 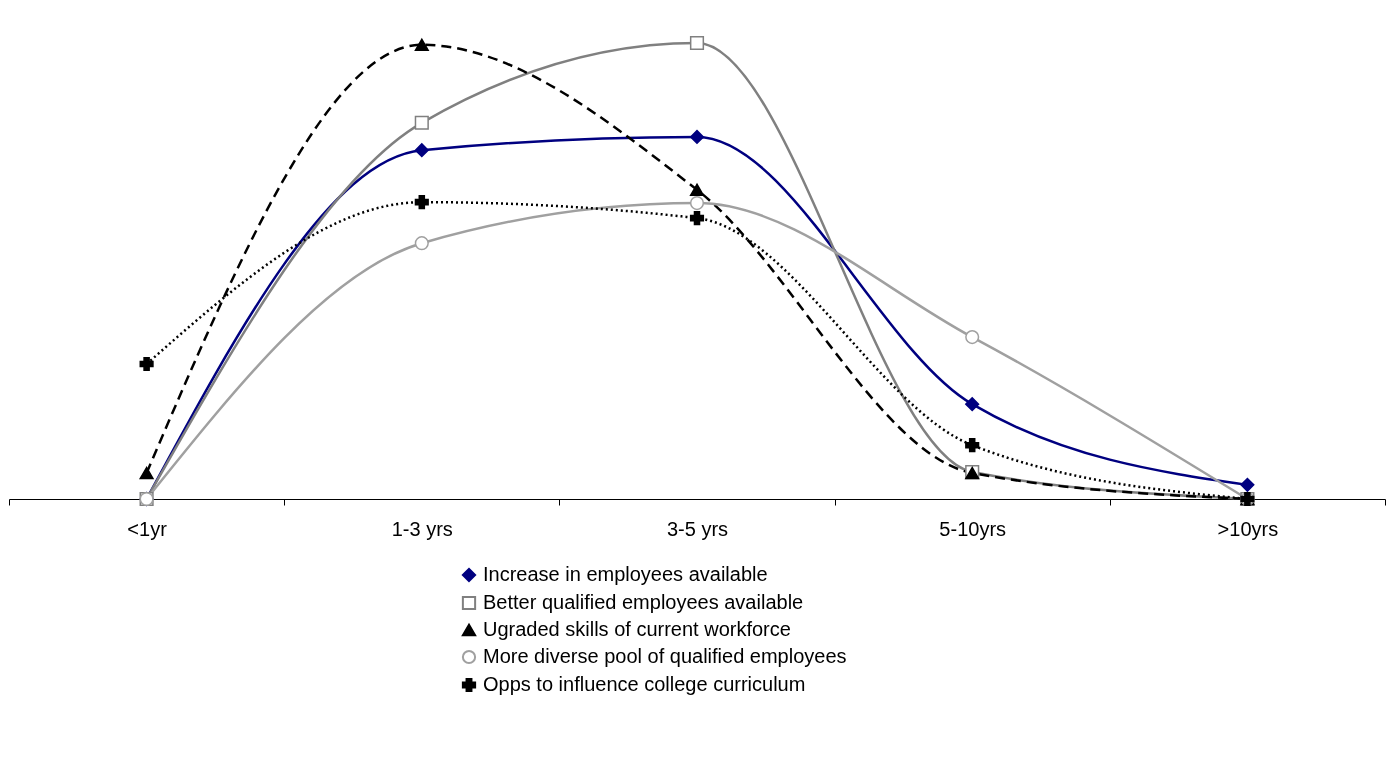 I want to click on x-tick-label: 5-10yrs, so click(x=973, y=528).